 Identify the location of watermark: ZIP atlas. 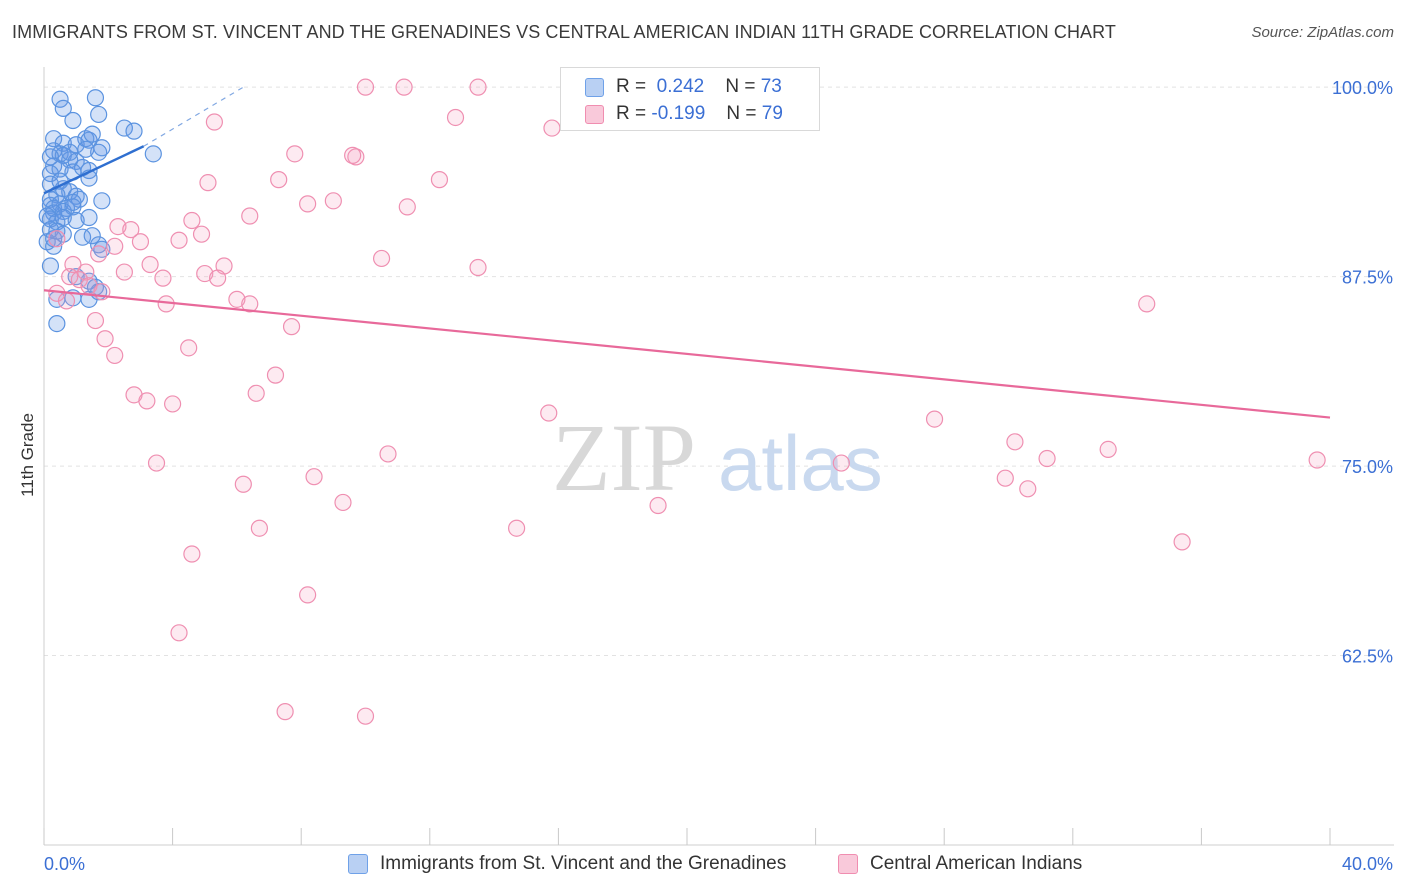
(717, 457).